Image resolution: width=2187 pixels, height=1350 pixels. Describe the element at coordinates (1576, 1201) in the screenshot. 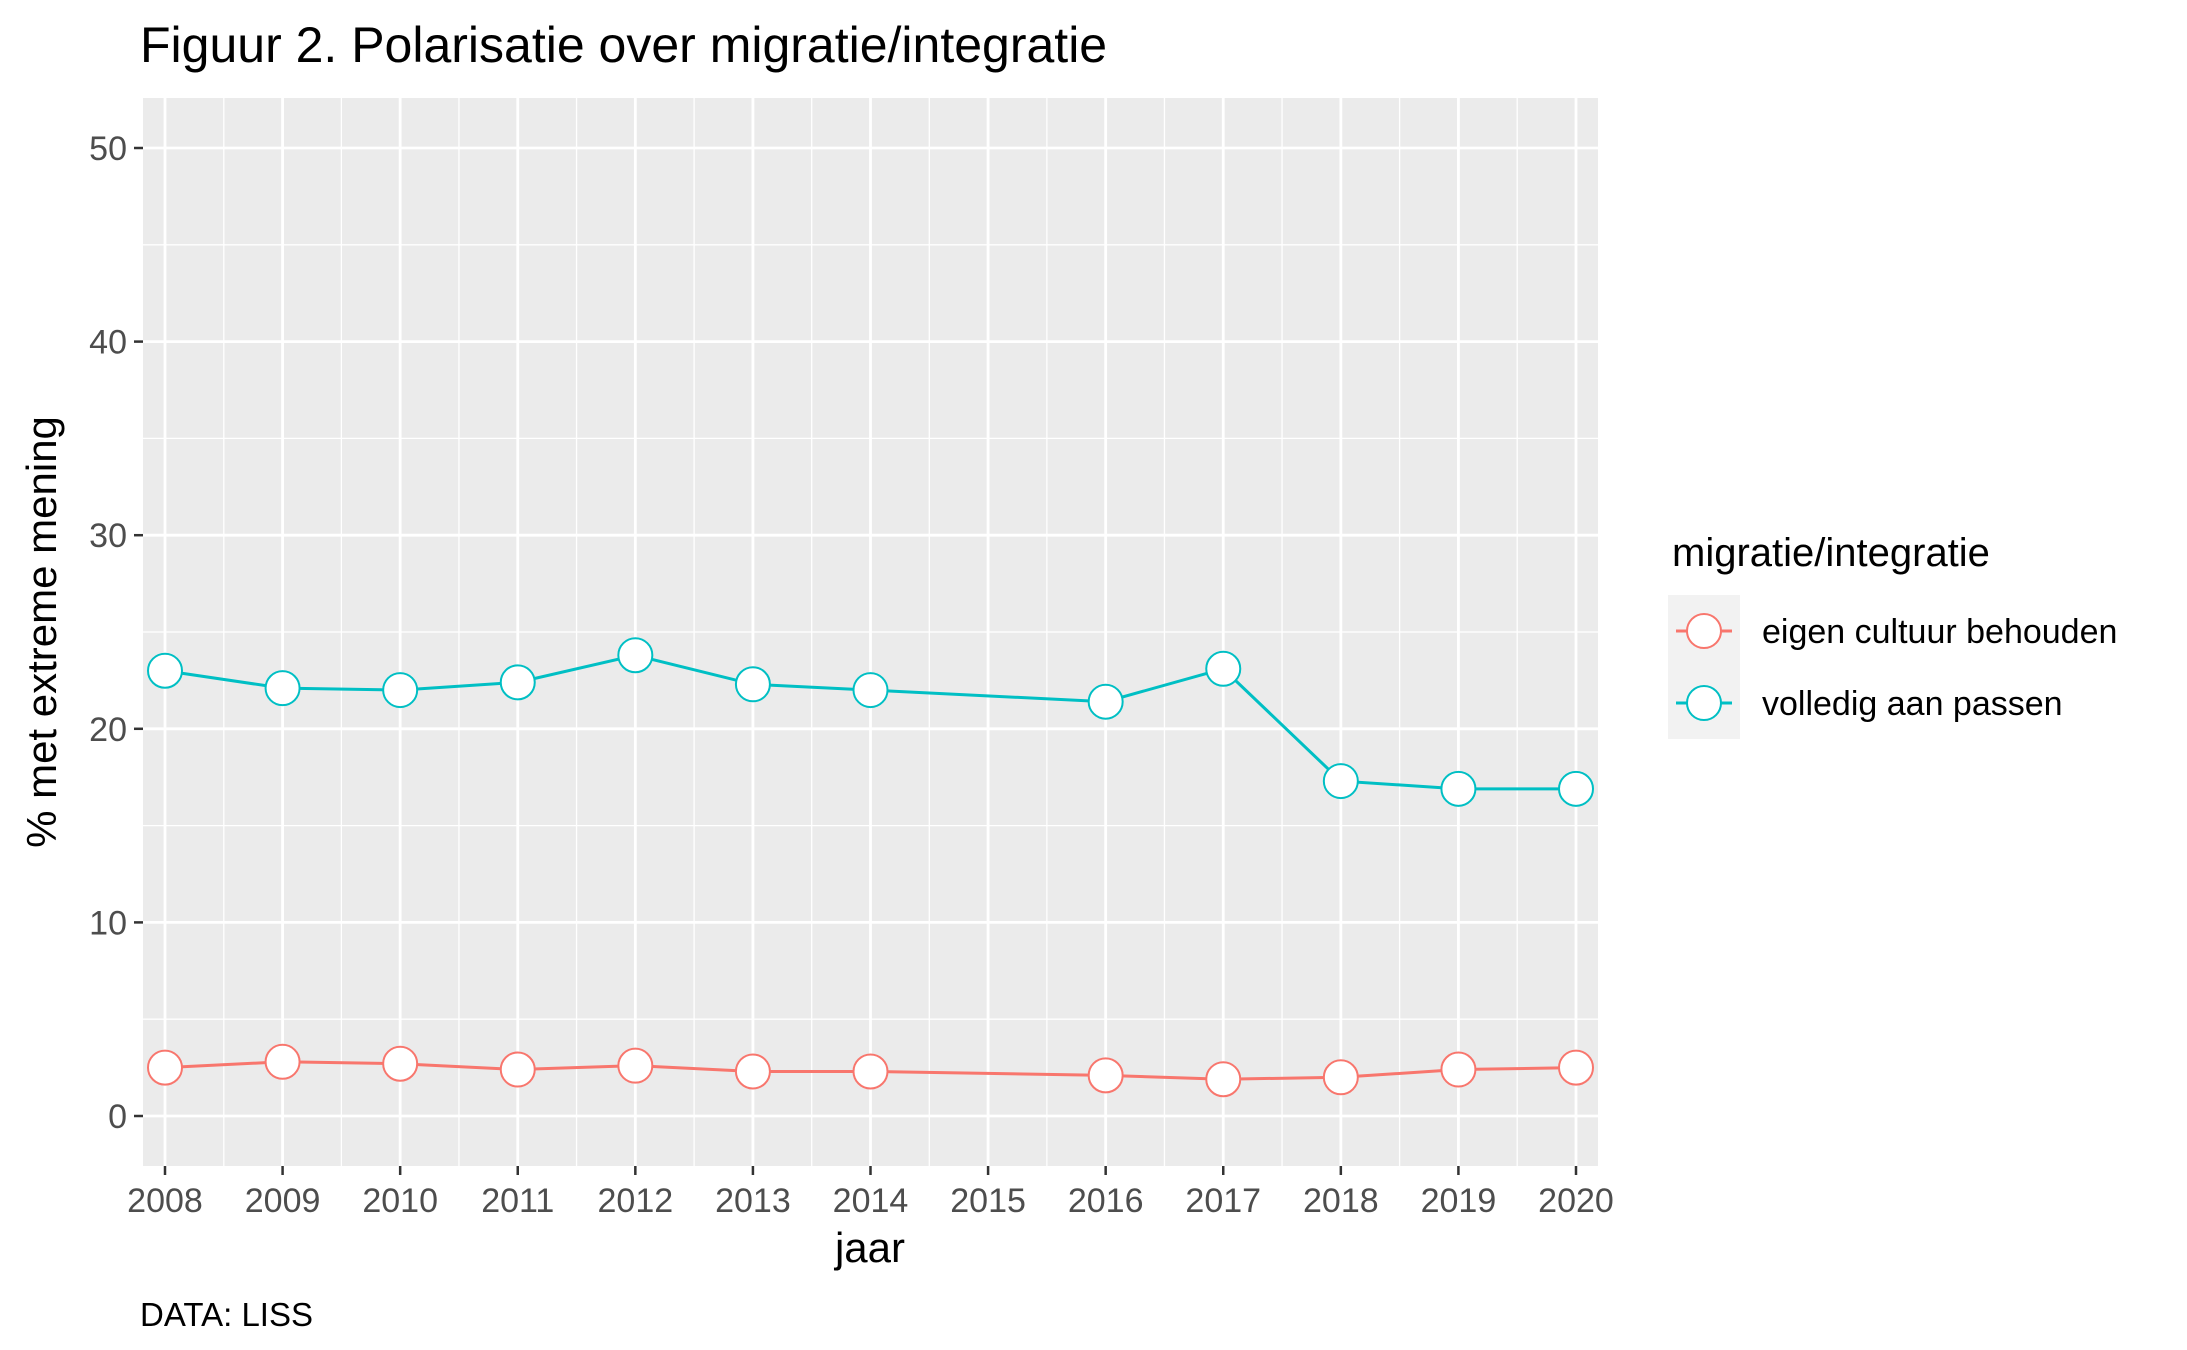

I see `x-tick-label: 2020` at that location.